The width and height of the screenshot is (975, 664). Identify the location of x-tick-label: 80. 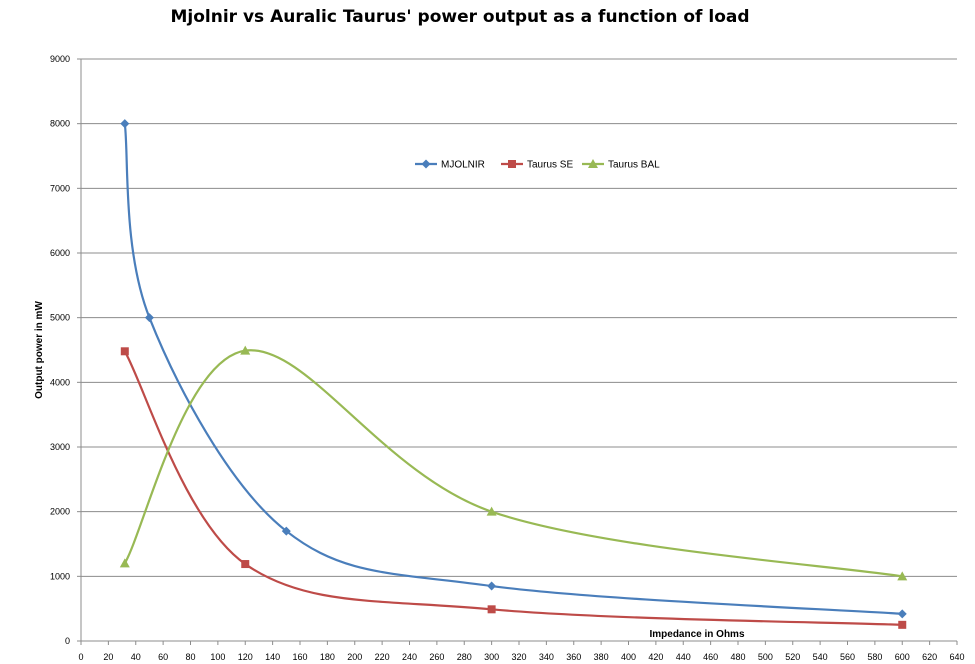
(190, 657).